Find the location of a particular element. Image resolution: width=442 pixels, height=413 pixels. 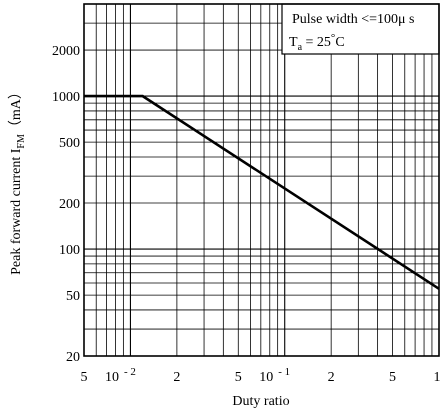

y-tick-label: 2000 is located at coordinates (66, 51).